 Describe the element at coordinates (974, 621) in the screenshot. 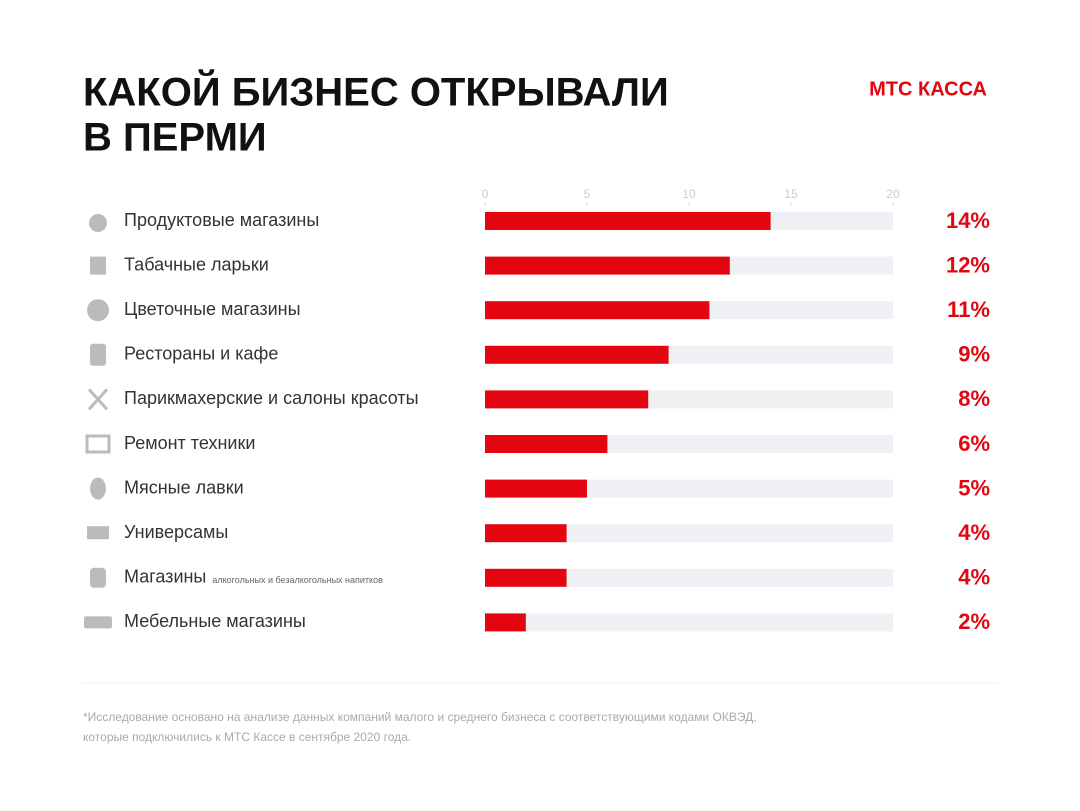

I see `value-label: 2%` at that location.